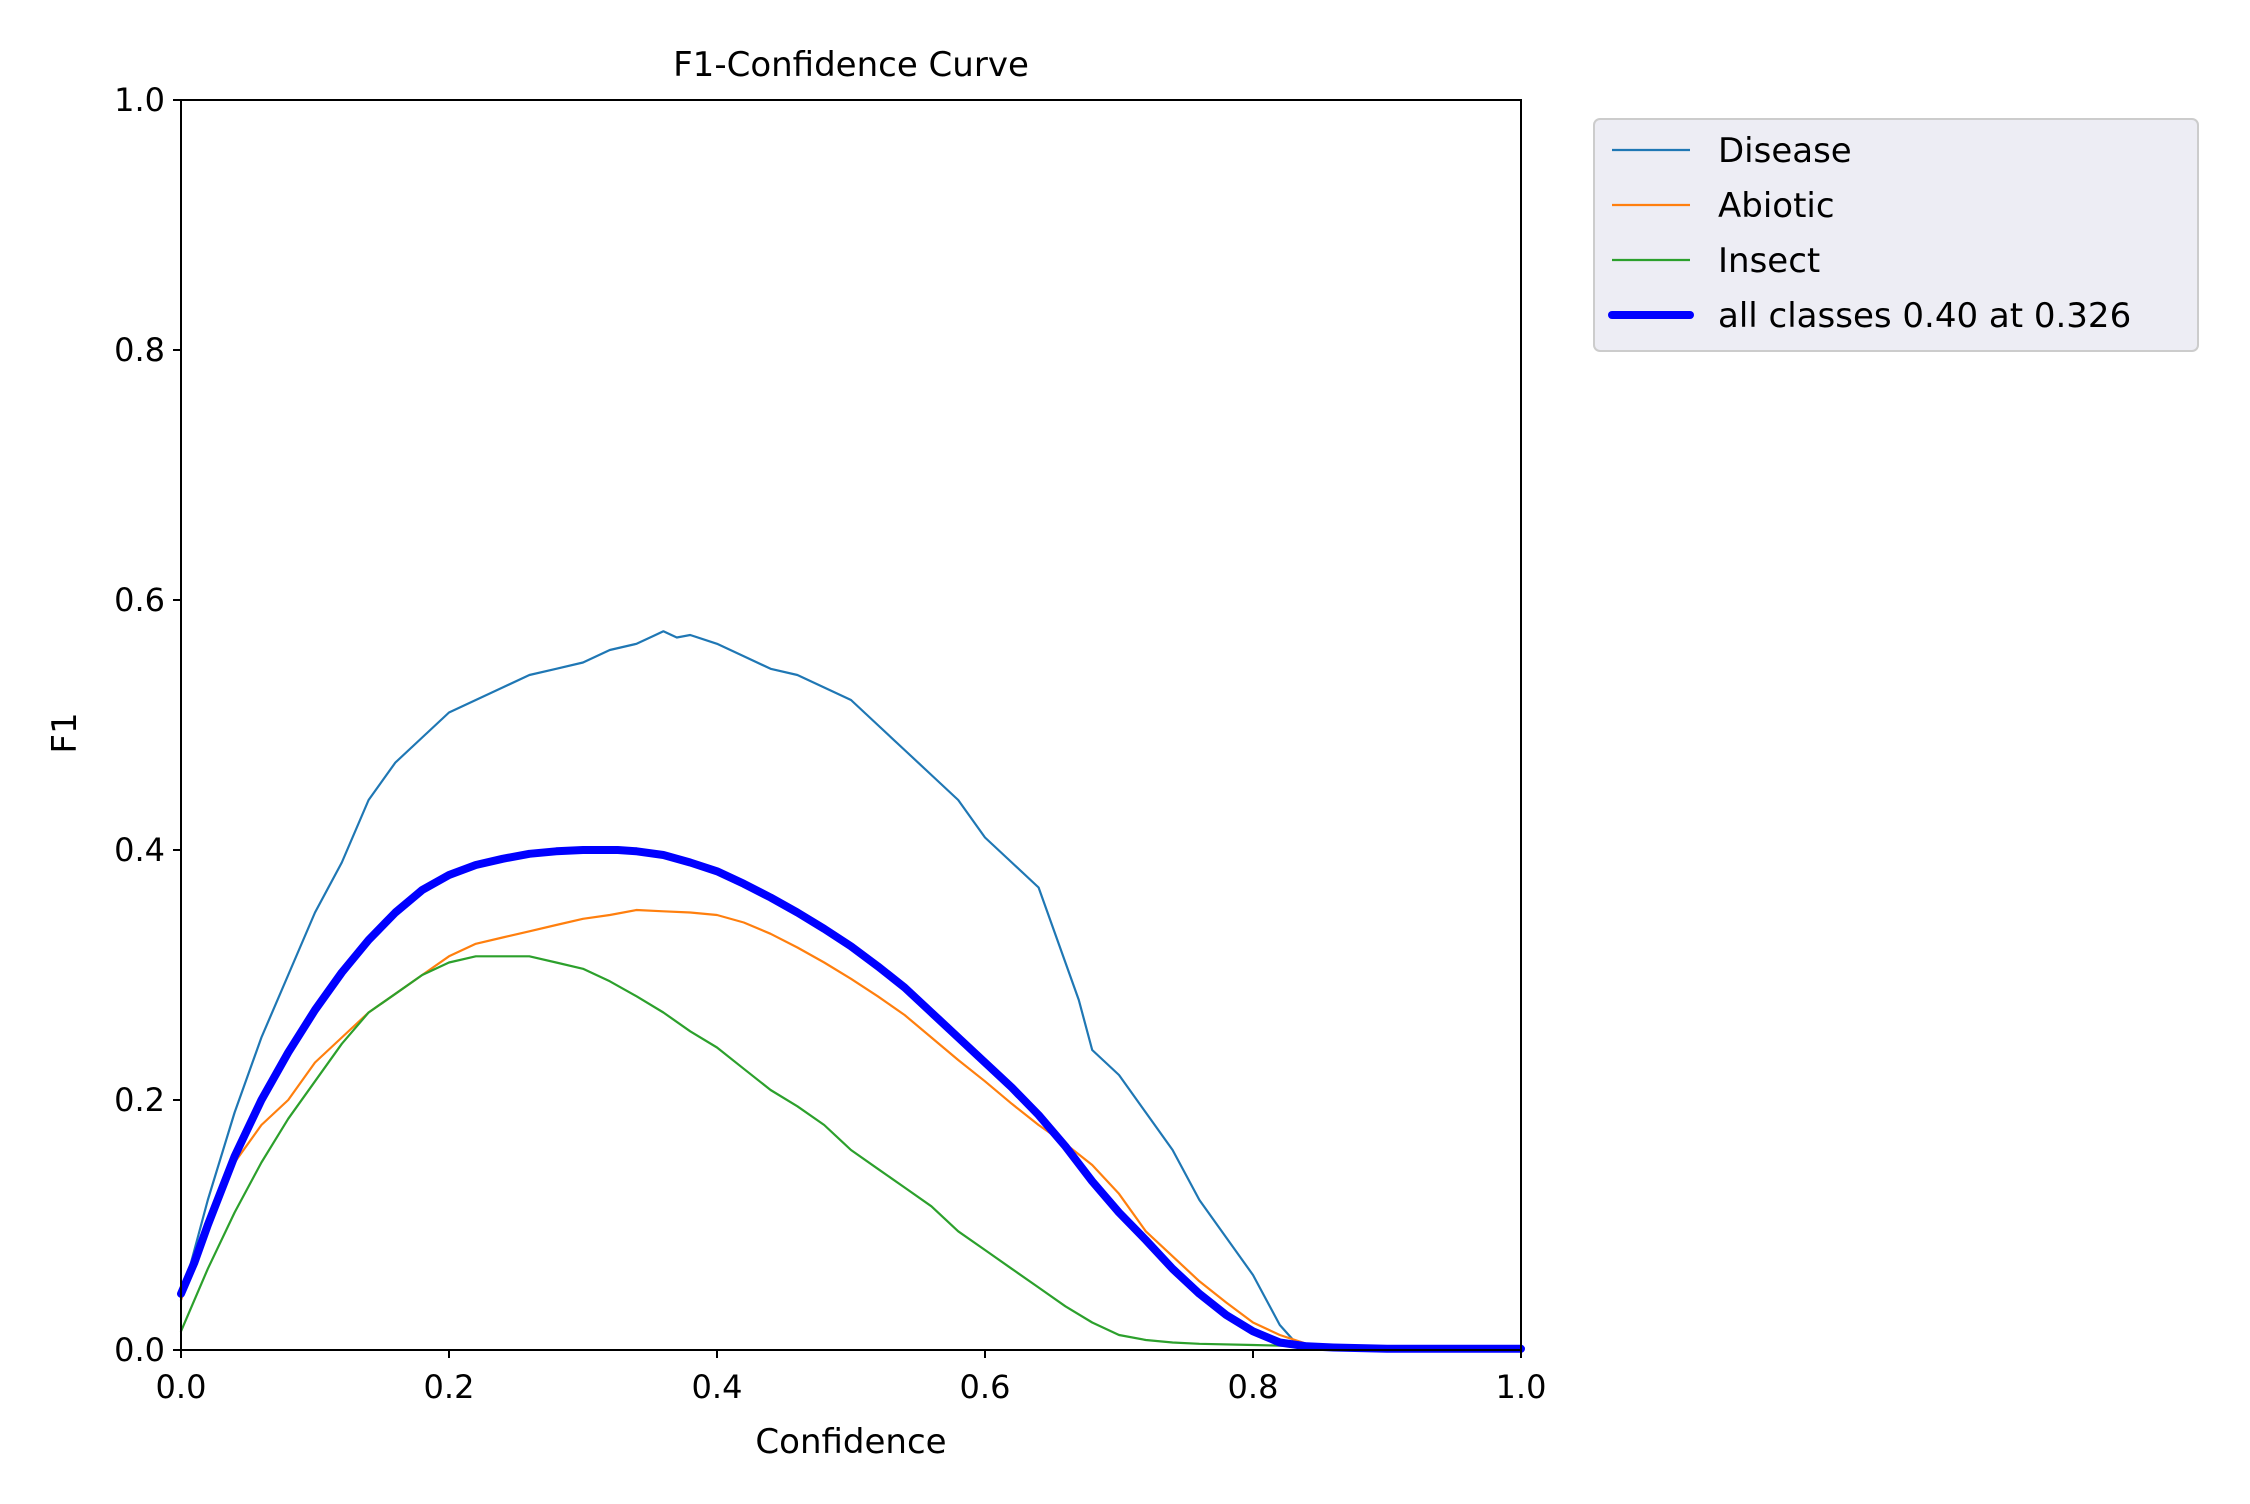  Describe the element at coordinates (1521, 1387) in the screenshot. I see `x-tick-label: 1.0` at that location.